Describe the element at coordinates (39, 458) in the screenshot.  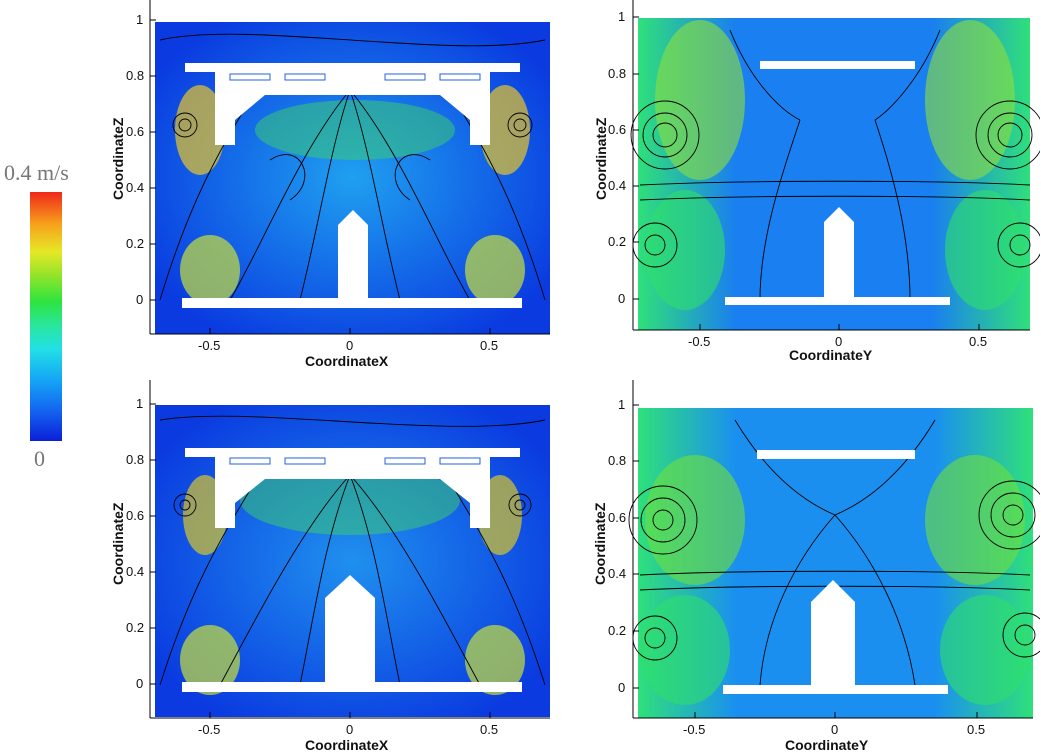
I see `colorbar-min-label: 0` at that location.